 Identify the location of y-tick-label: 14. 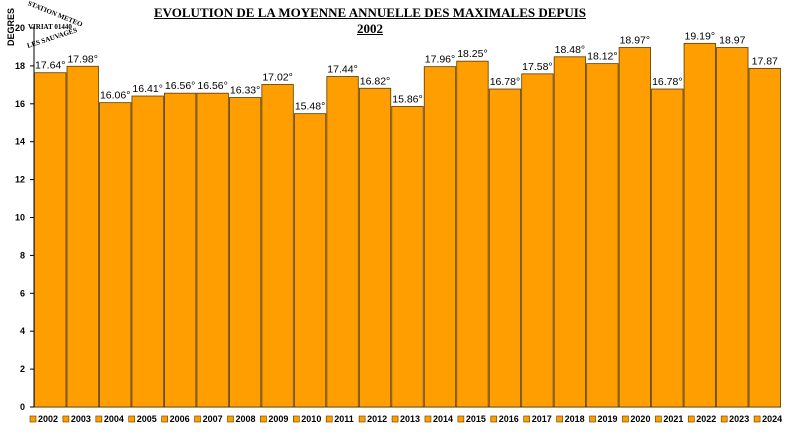
(20, 142).